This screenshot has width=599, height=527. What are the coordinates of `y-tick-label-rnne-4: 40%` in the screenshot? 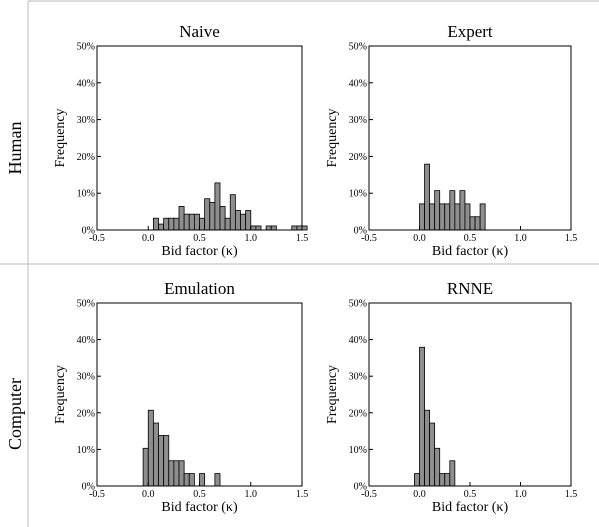 It's located at (358, 340).